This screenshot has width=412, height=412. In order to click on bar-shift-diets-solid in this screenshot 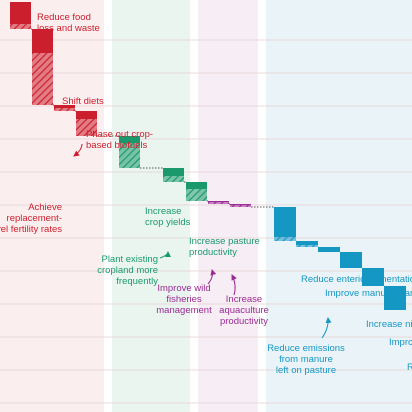, I will do `click(42, 41)`.